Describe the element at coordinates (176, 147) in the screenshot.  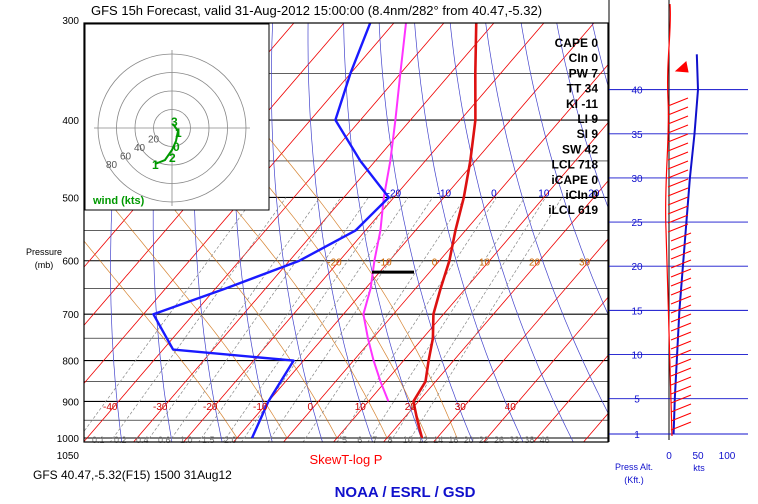
I see `hodograph-mark: 0` at that location.